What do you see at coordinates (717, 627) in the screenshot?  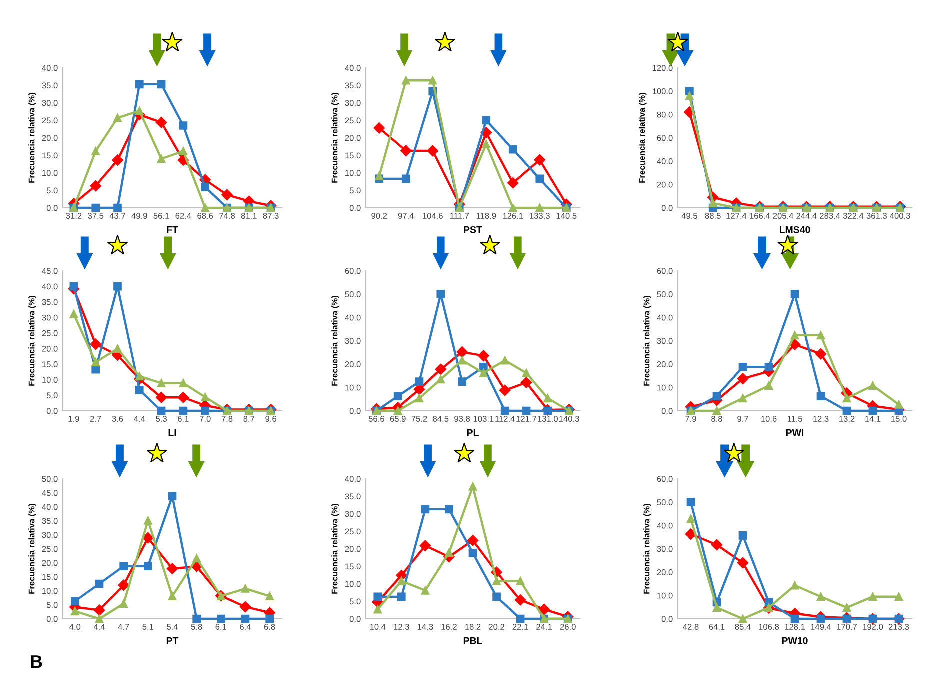 I see `x-tick-label: 64.1` at bounding box center [717, 627].